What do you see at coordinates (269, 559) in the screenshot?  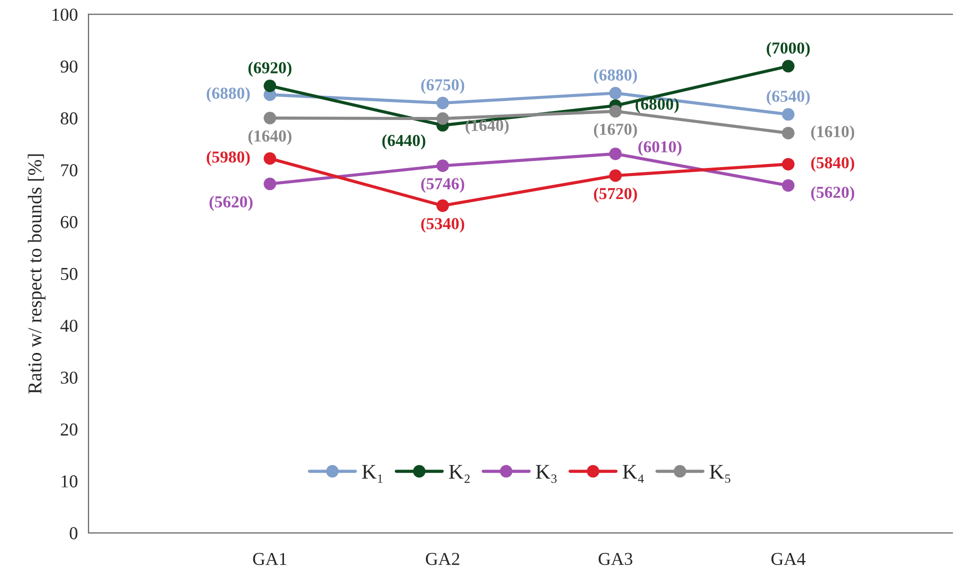 I see `x-tick-label: GA1` at bounding box center [269, 559].